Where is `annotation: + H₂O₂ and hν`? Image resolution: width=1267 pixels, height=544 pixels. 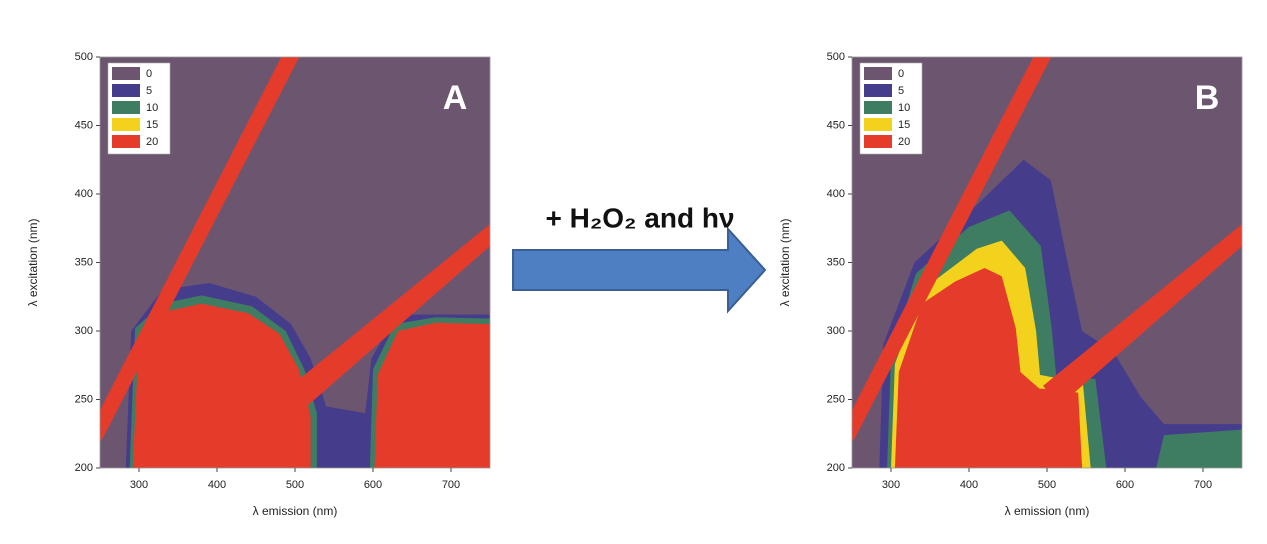
annotation: + H₂O₂ and hν is located at coordinates (639, 217).